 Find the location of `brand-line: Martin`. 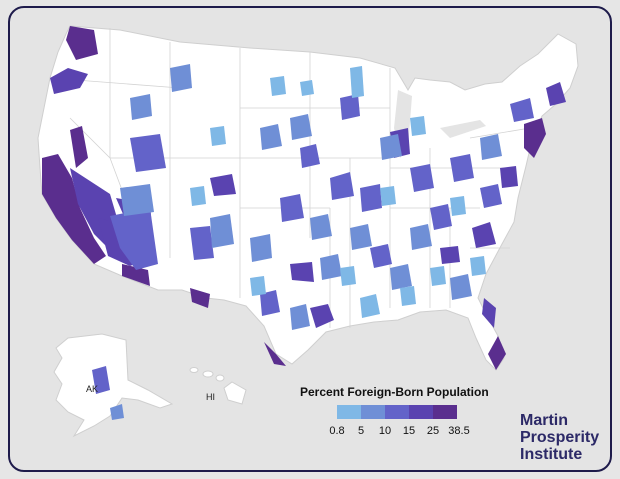

brand-line: Martin is located at coordinates (544, 420).